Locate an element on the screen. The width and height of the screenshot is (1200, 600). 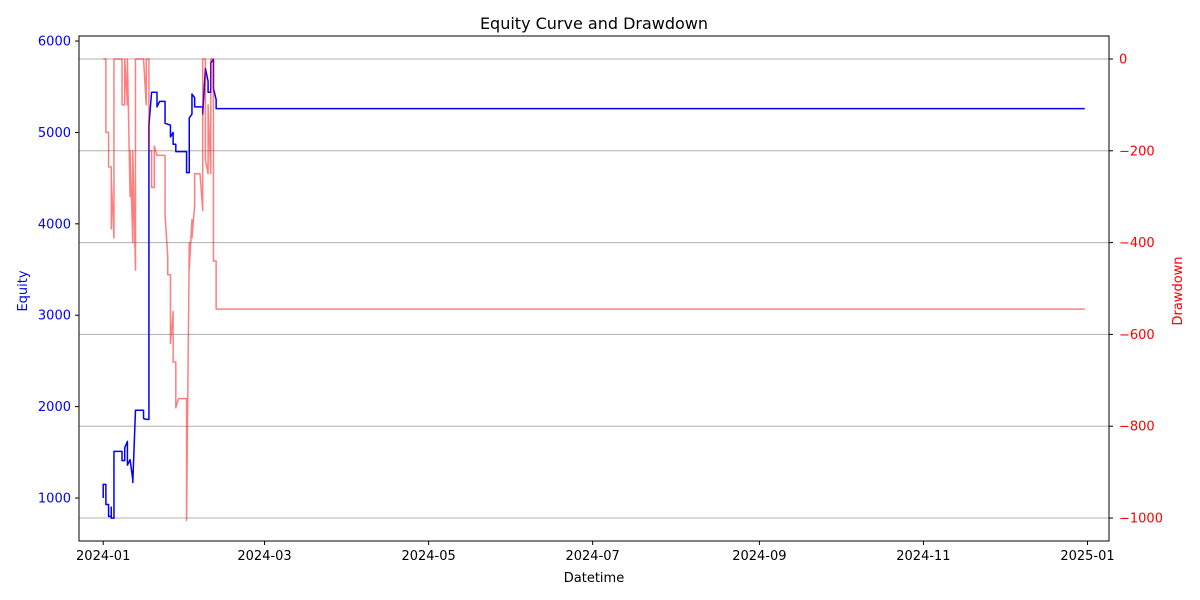
y-left-tick-label: 4000 is located at coordinates (54, 224).